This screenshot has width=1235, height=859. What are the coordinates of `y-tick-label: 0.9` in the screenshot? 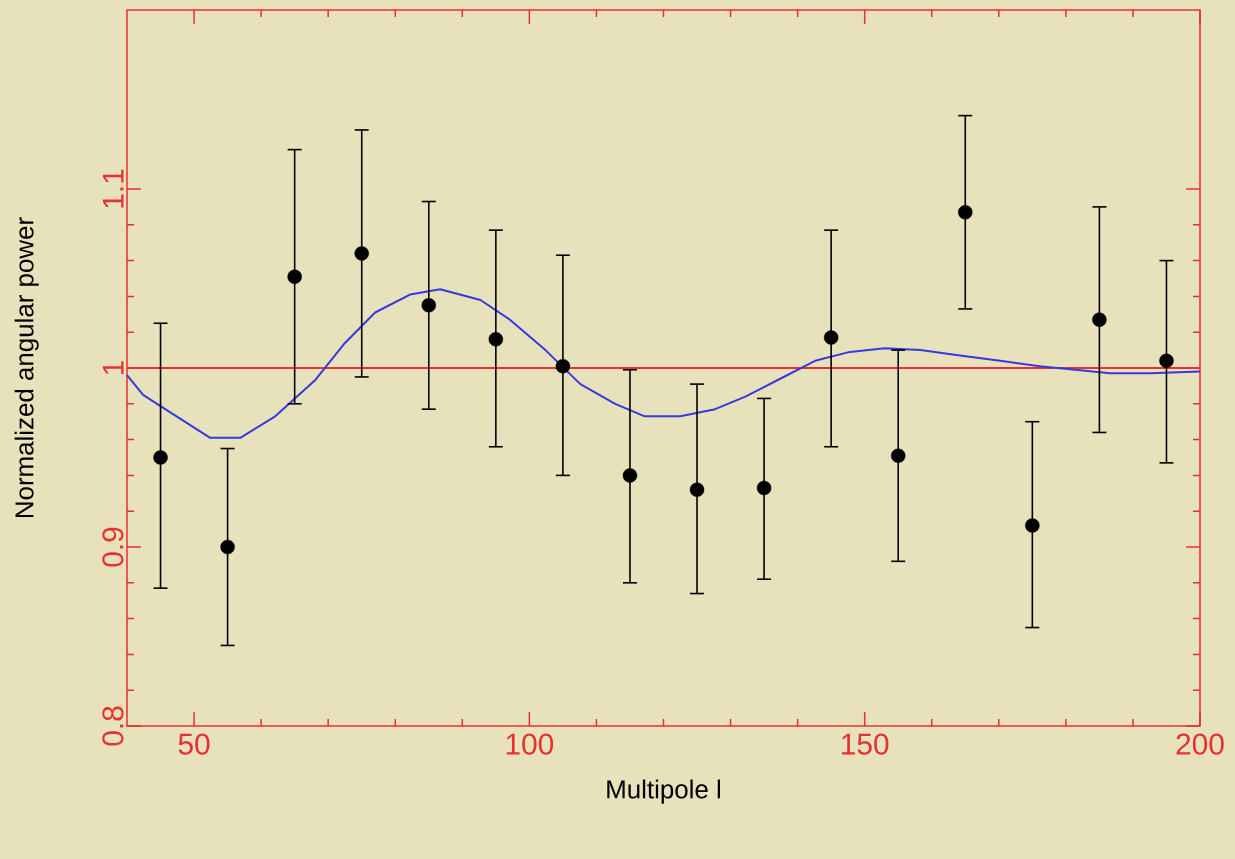 It's located at (113, 547).